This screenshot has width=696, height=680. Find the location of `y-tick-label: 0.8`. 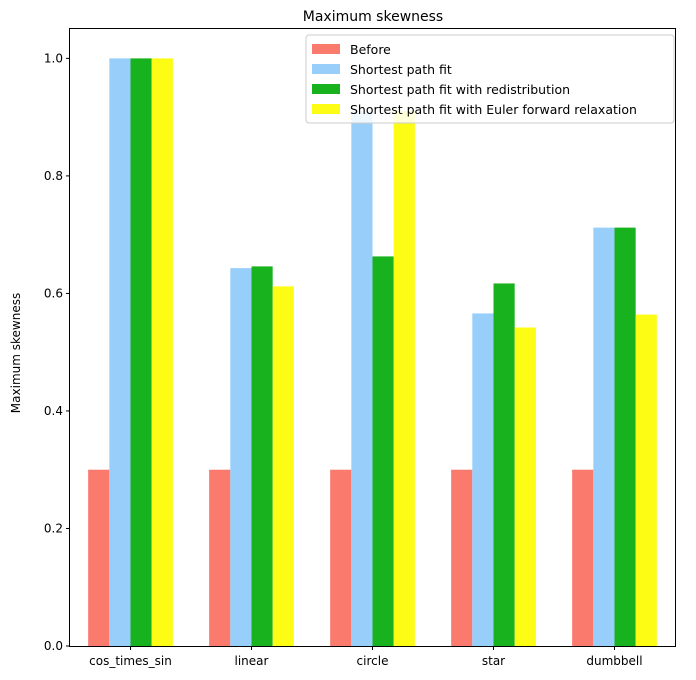

y-tick-label: 0.8 is located at coordinates (53, 176).